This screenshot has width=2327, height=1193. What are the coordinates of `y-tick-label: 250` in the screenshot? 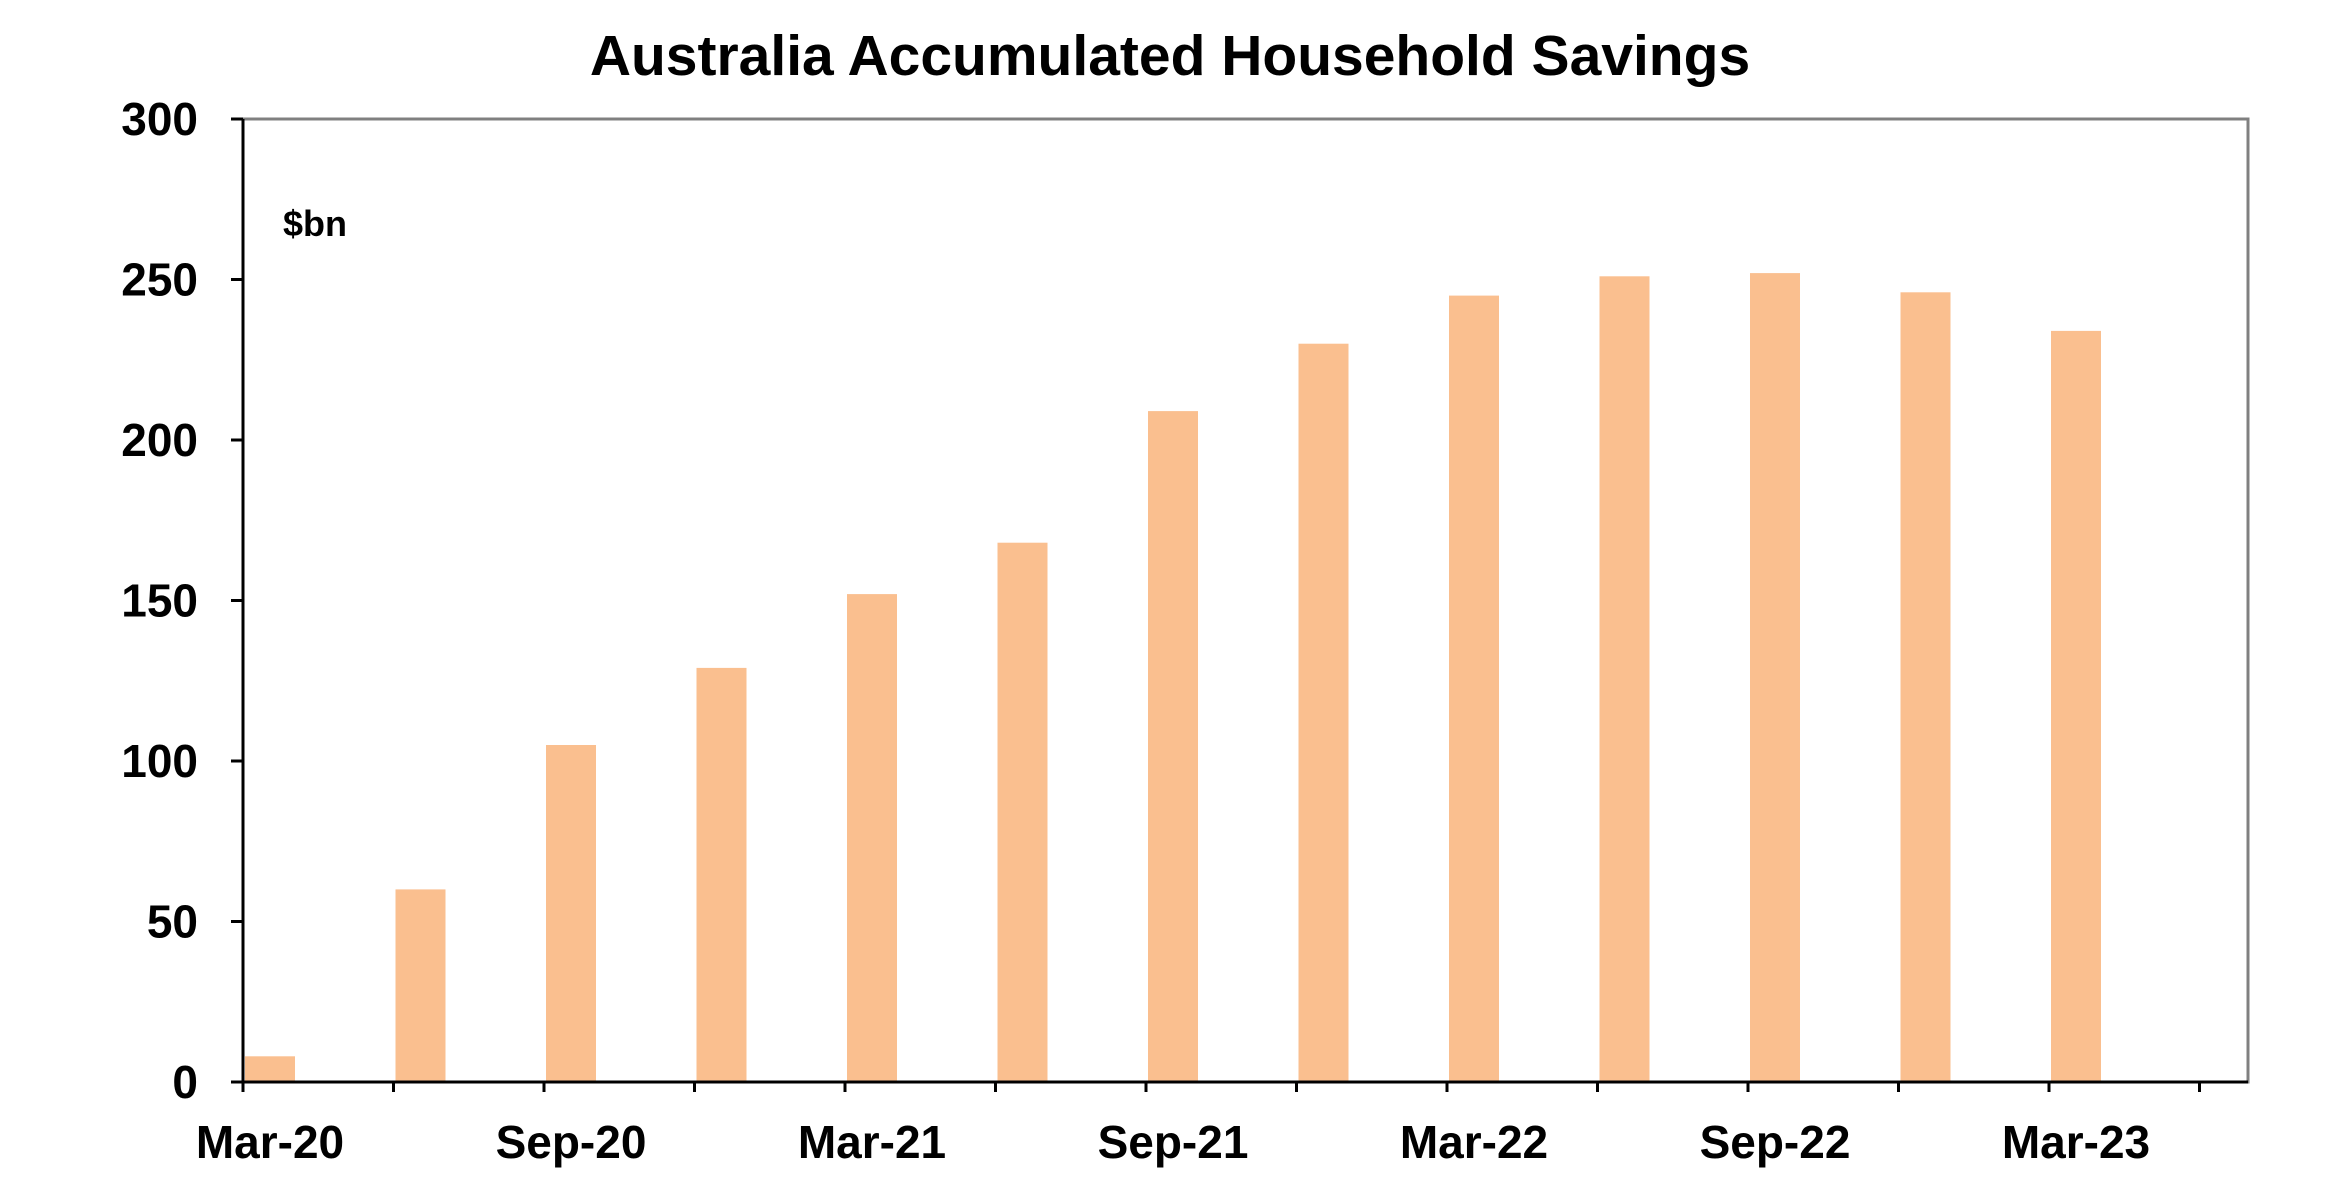 It's located at (159, 280).